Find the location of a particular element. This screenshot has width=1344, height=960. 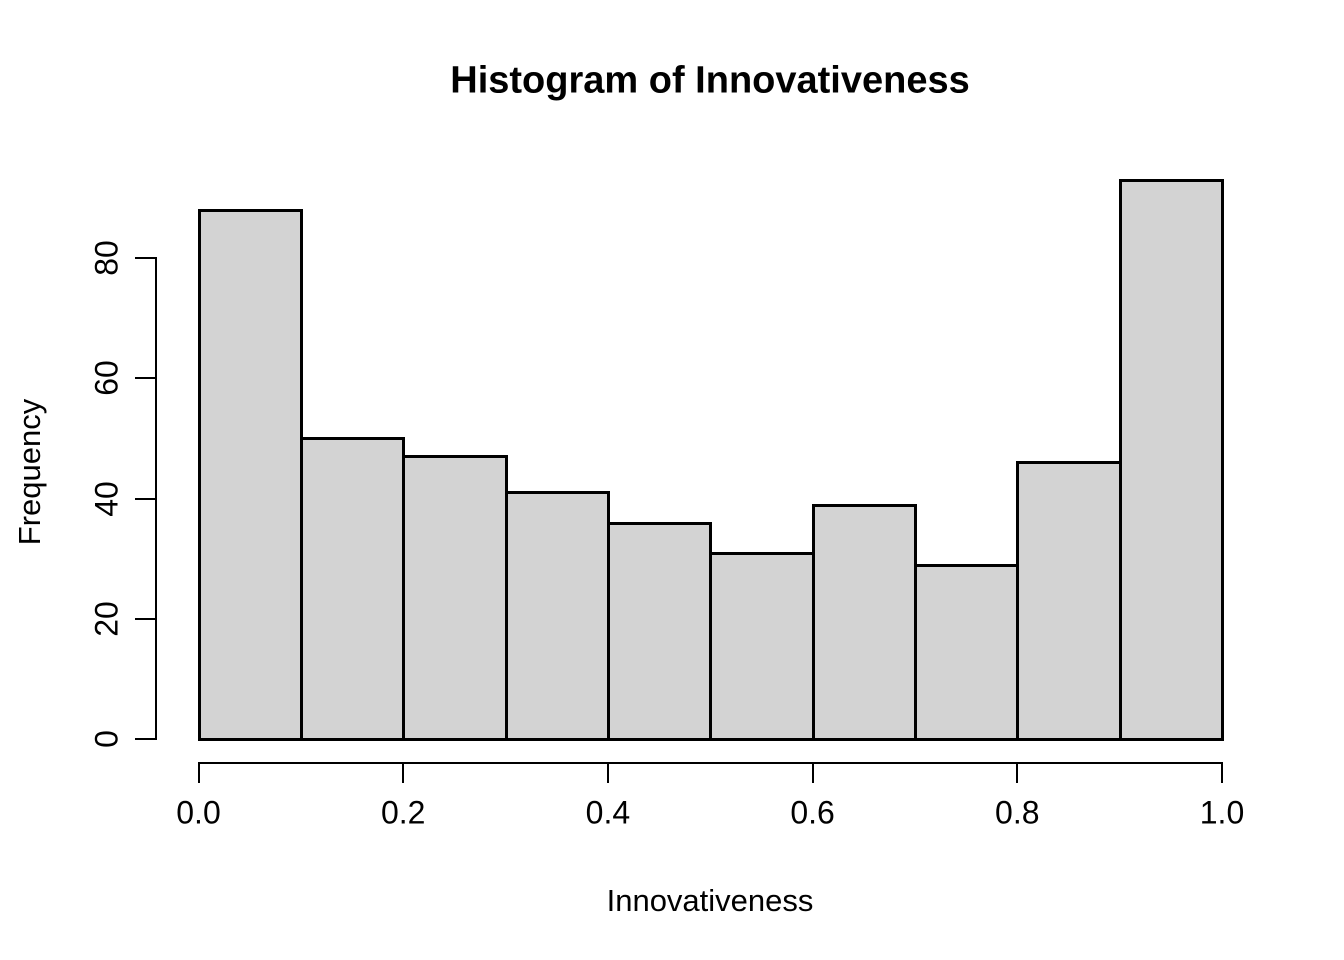

x-tick-label: 0.0 is located at coordinates (198, 812).